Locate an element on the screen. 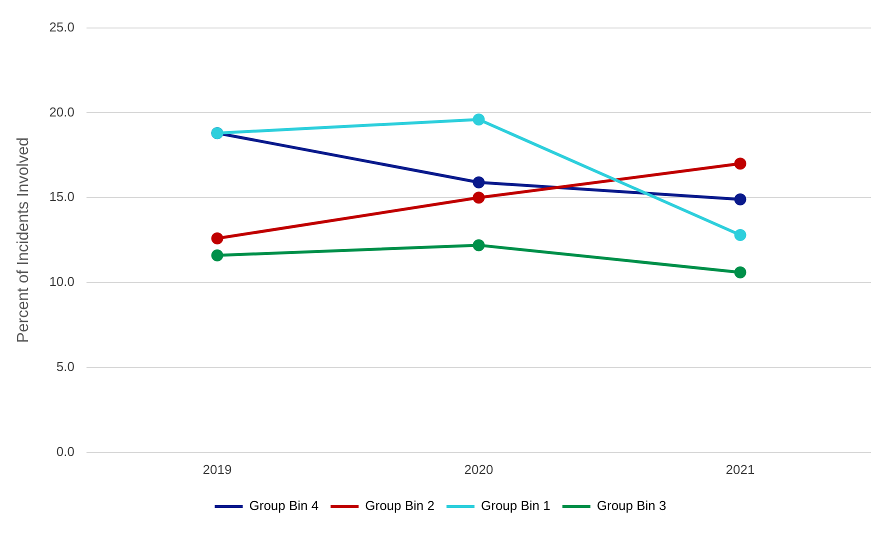  y-tick-label: 10.0 is located at coordinates (61, 282).